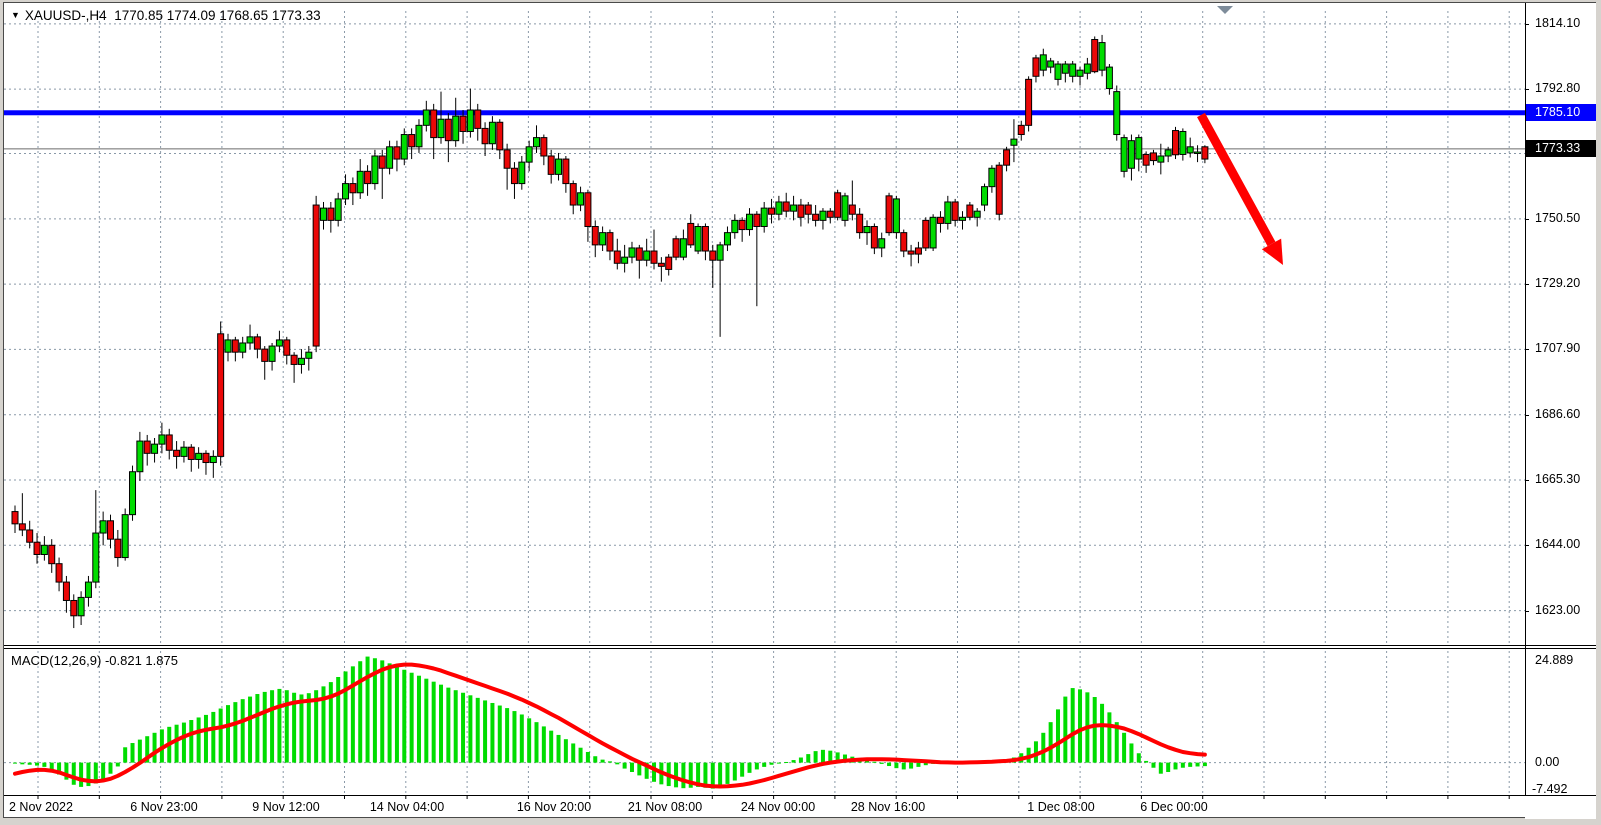  What do you see at coordinates (554, 807) in the screenshot?
I see `time-axis-label: 16 Nov 20:00` at bounding box center [554, 807].